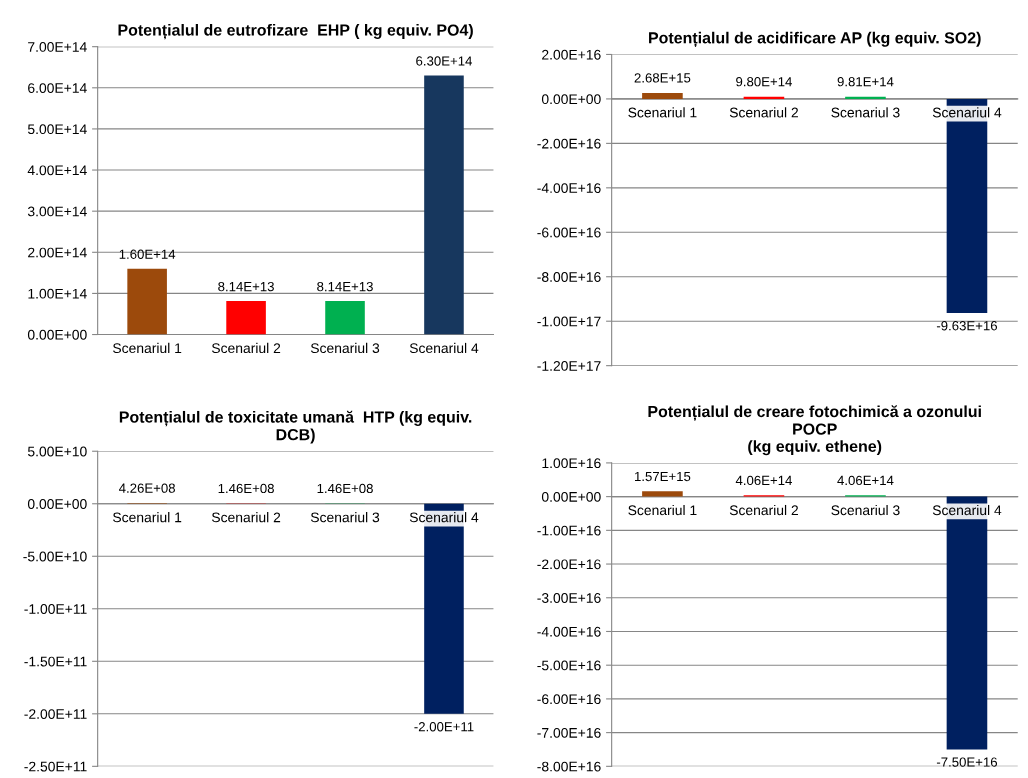 The image size is (1028, 778). Describe the element at coordinates (967, 762) in the screenshot. I see `data-label: -7.50E+16` at that location.